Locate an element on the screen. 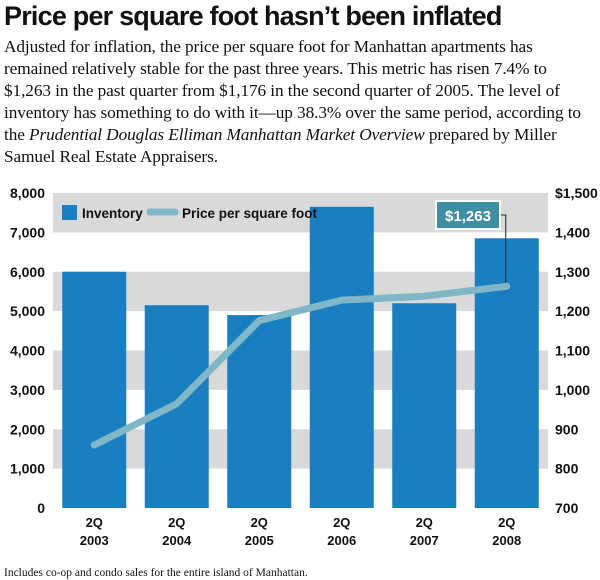 This screenshot has height=580, width=600. x-axis-label-year: 2007 is located at coordinates (424, 540).